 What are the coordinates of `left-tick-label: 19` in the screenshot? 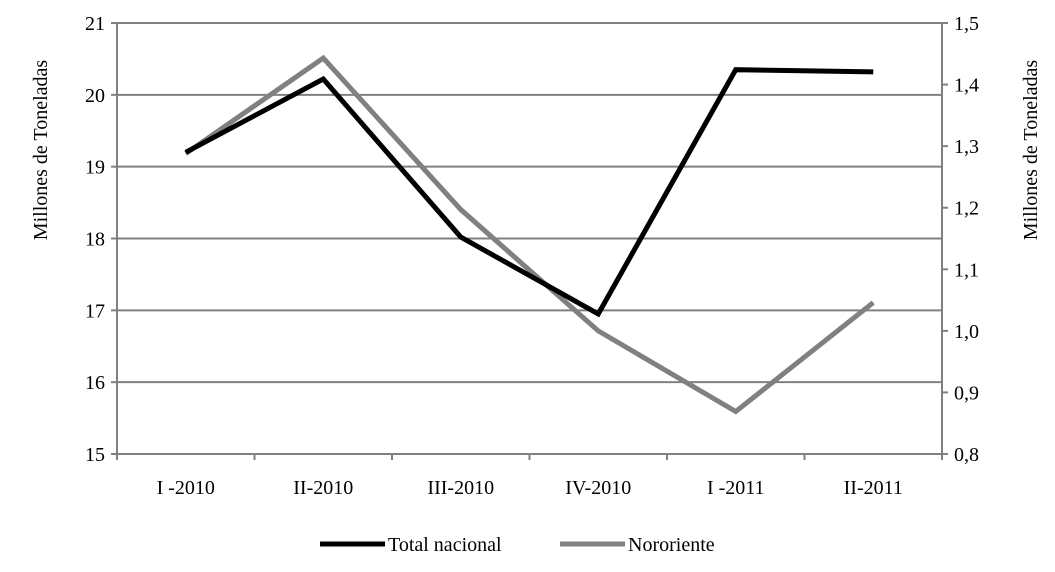 It's located at (95, 168).